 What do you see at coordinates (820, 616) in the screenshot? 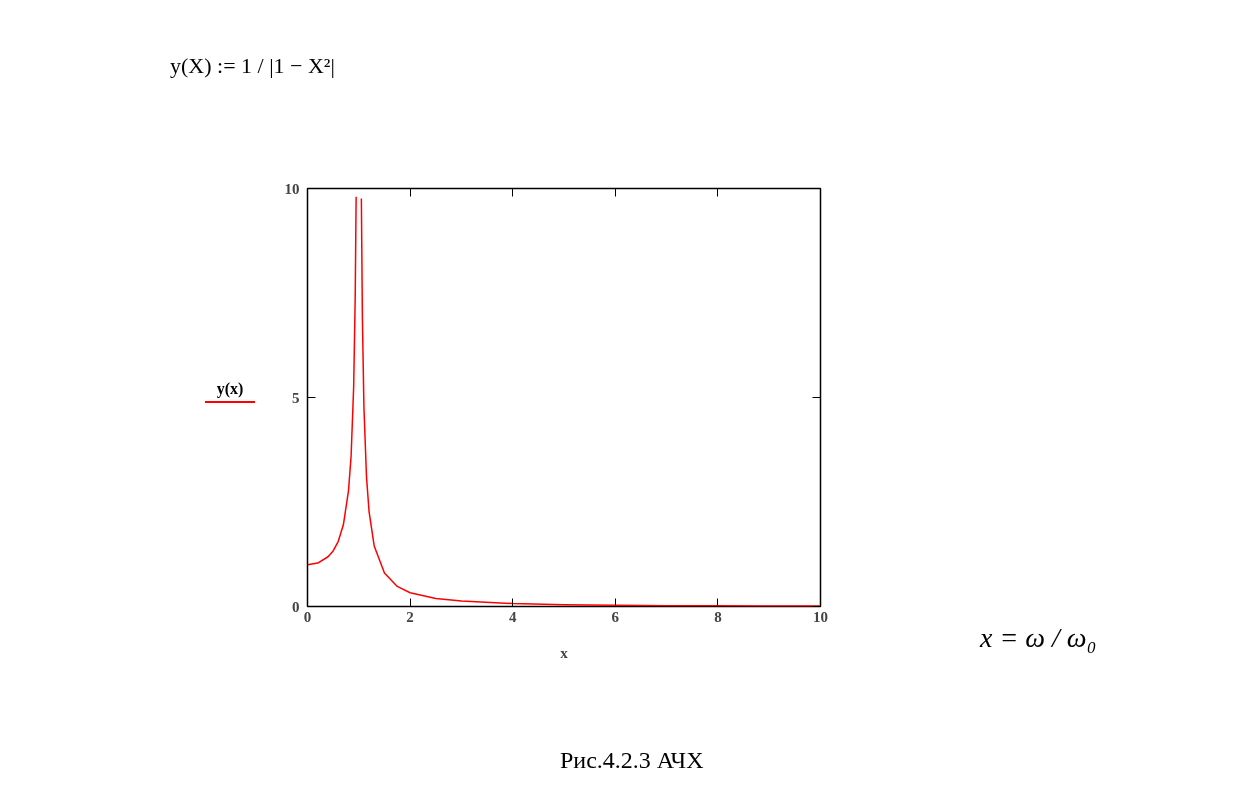
I see `x-tick-label: 10` at bounding box center [820, 616].